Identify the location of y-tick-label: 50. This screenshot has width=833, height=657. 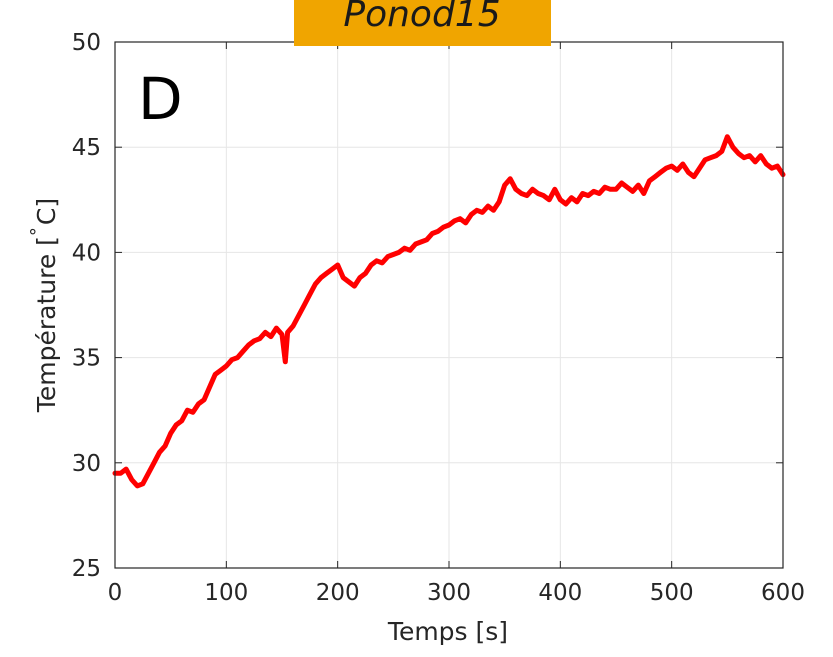
(86, 43).